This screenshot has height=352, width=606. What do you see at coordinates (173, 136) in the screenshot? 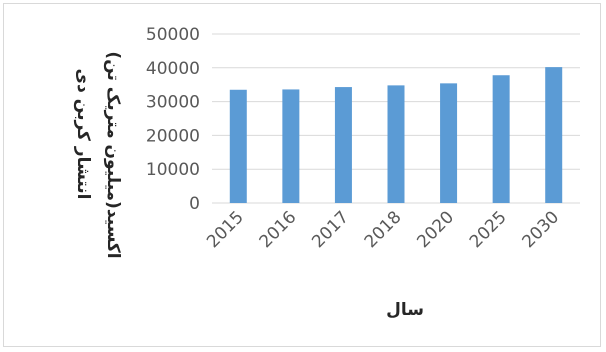
I see `y-tick-label: 20000` at bounding box center [173, 136].